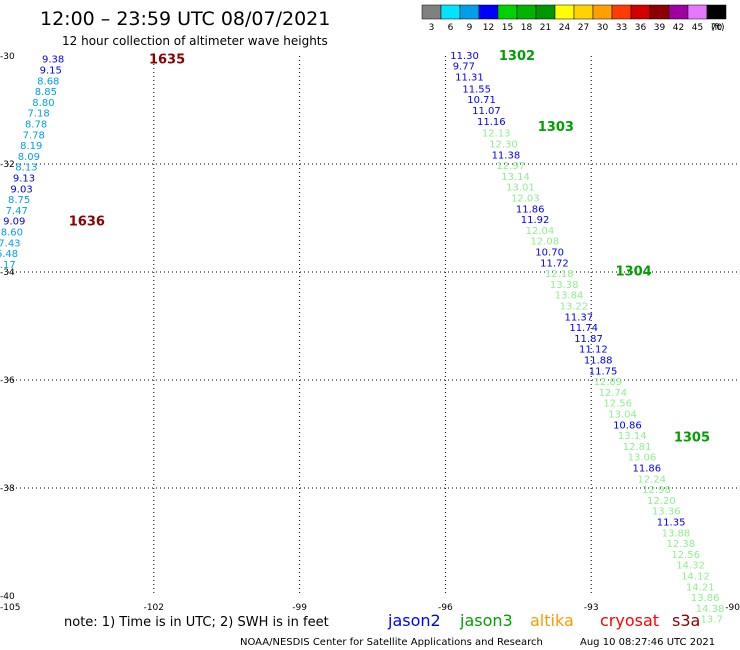  I want to click on wave-height-label: 11.16, so click(491, 122).